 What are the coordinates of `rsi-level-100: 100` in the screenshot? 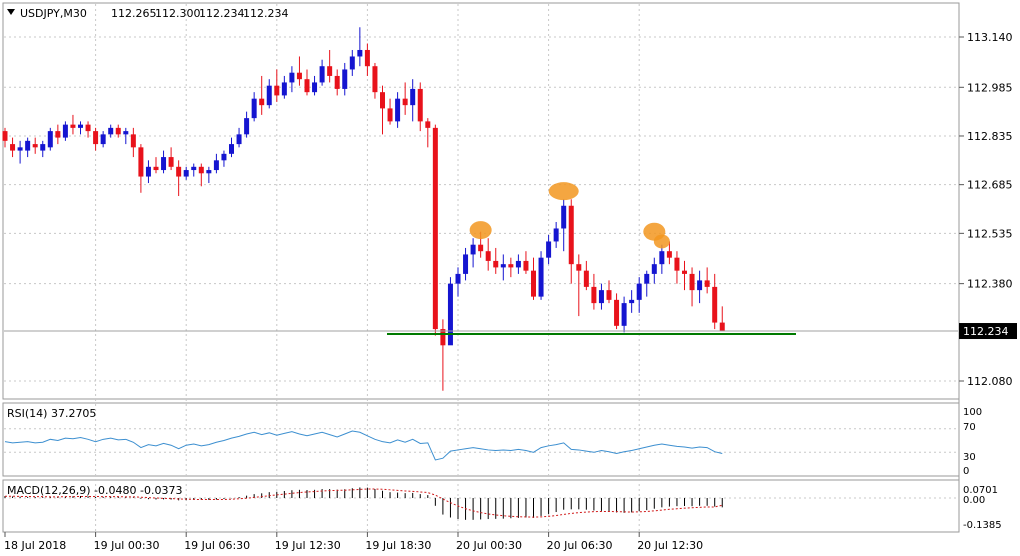 It's located at (972, 412).